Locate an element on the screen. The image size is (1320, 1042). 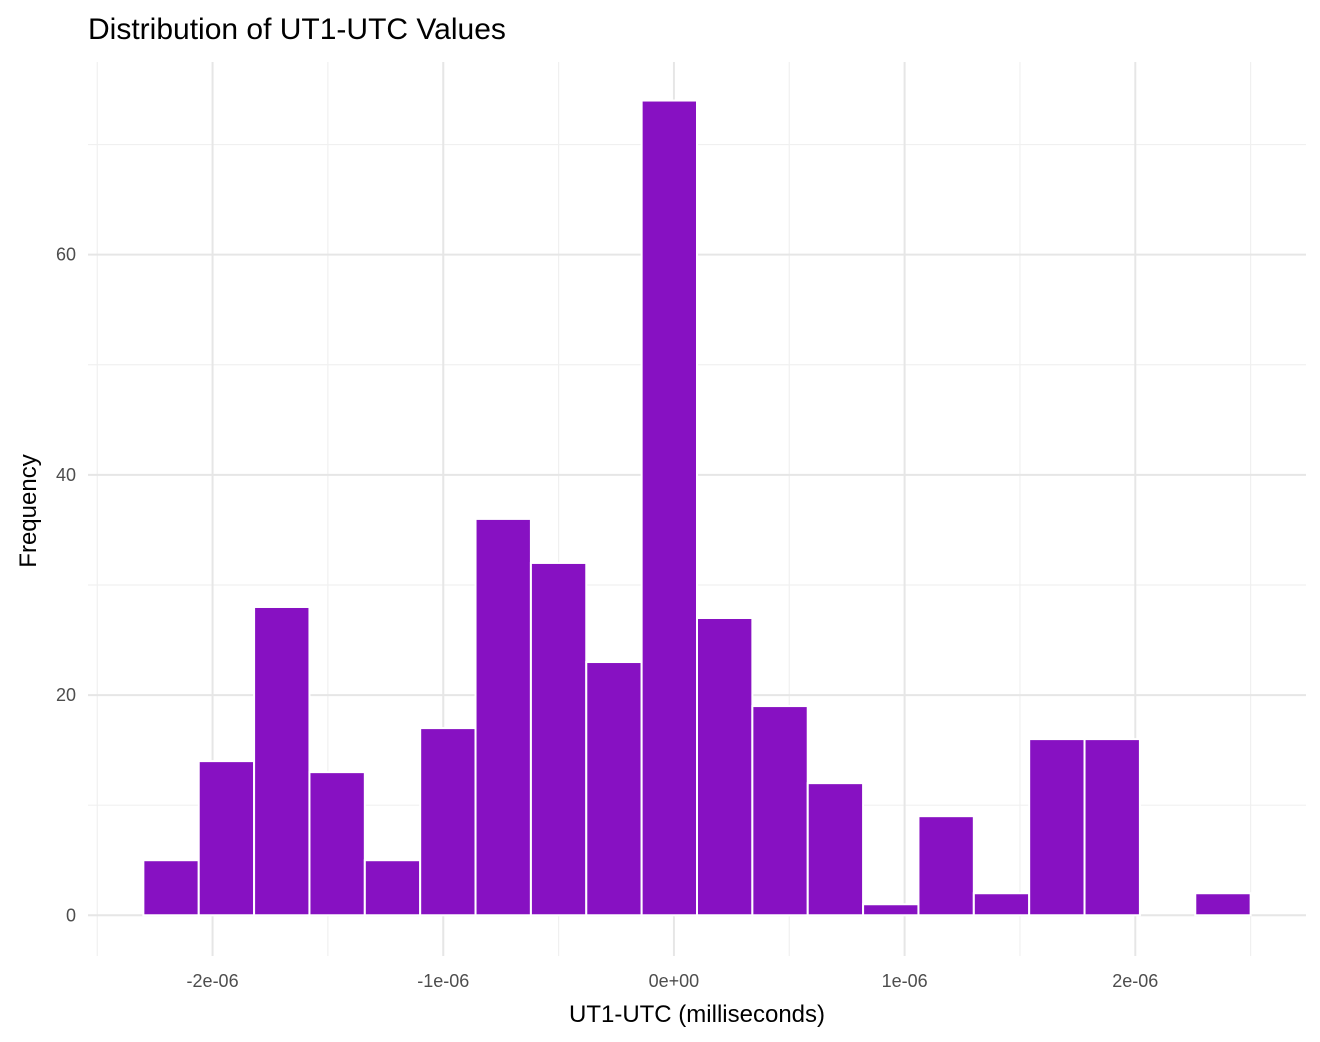
x-axis-tick-labels: -2e-06 -1e-06 0e+00 1e-06 2e-06 is located at coordinates (673, 981).